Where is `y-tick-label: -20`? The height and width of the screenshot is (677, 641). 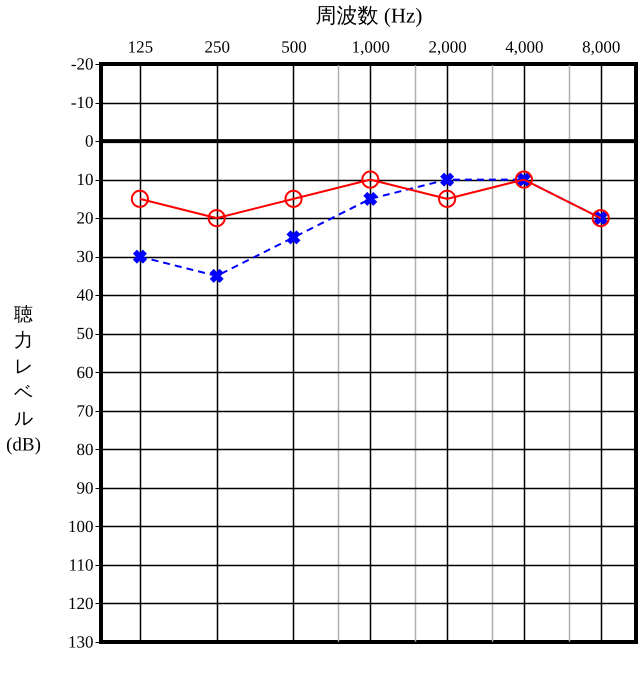 y-tick-label: -20 is located at coordinates (82, 64).